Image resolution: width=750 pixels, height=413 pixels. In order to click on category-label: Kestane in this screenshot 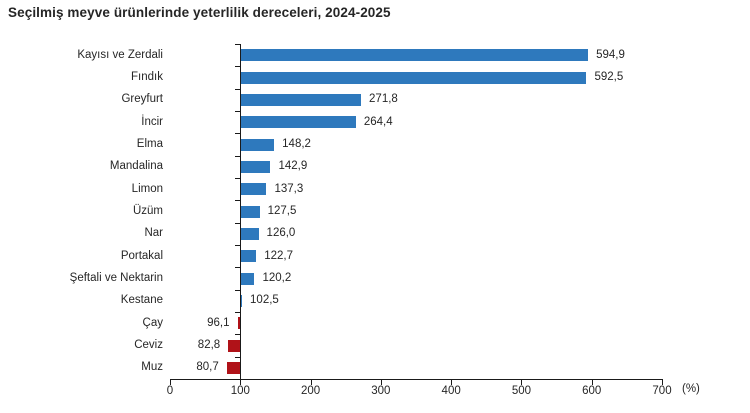, I will do `click(141, 300)`.